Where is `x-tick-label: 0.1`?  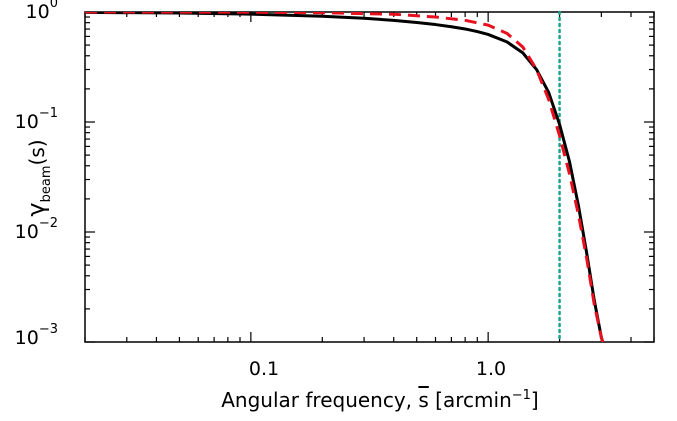 x-tick-label: 0.1 is located at coordinates (264, 369).